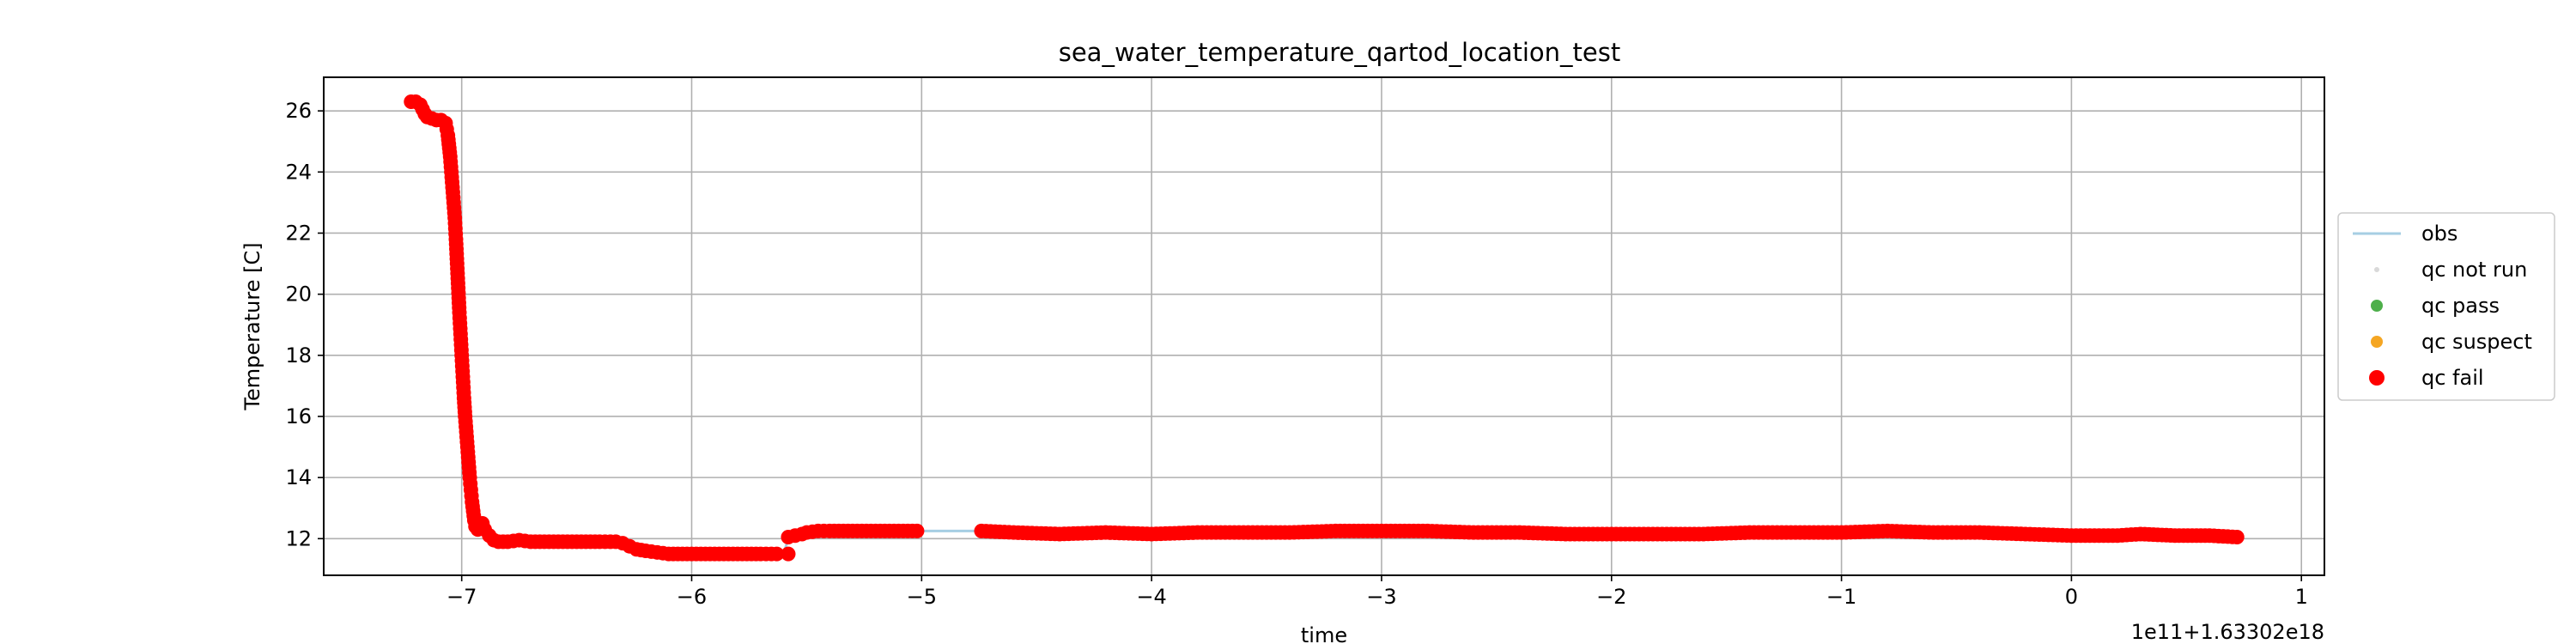 The height and width of the screenshot is (644, 2576). Describe the element at coordinates (298, 111) in the screenshot. I see `y-tick-label: 26` at that location.